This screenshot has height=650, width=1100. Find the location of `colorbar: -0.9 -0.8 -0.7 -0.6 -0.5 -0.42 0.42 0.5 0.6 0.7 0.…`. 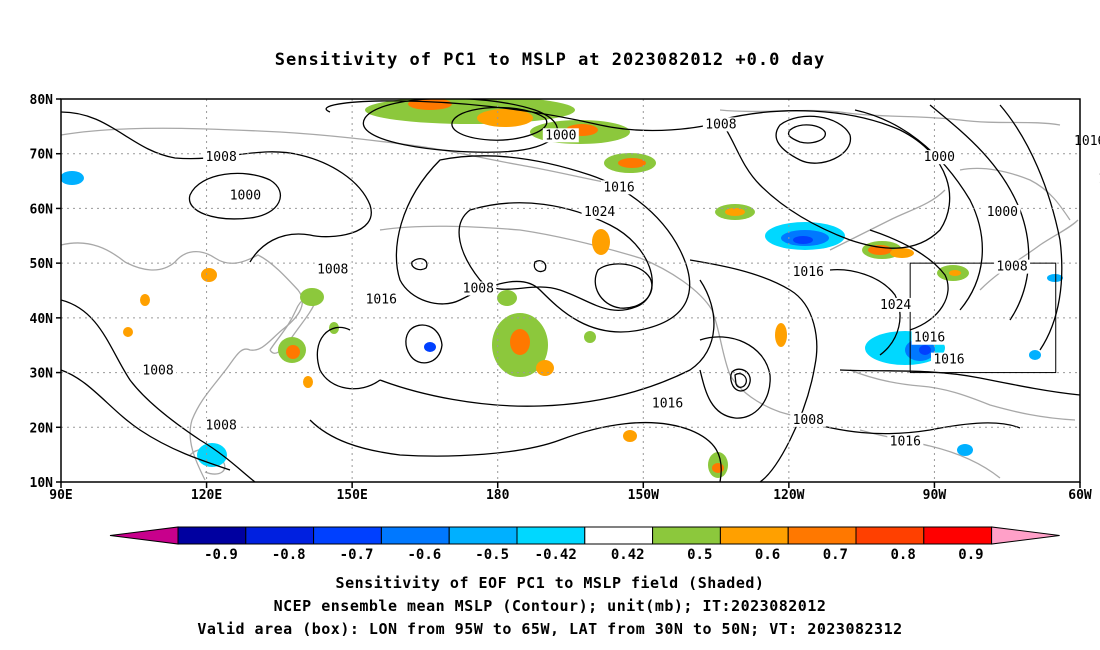

colorbar: -0.9 -0.8 -0.7 -0.6 -0.5 -0.42 0.42 0.5 0.6 0.7 0.… is located at coordinates (584, 544).